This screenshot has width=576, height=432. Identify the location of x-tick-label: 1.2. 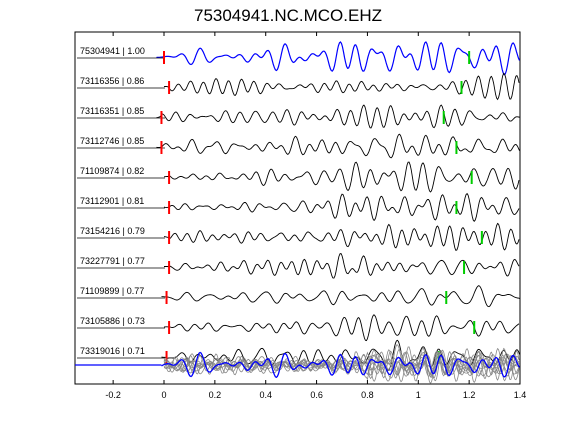
(469, 395).